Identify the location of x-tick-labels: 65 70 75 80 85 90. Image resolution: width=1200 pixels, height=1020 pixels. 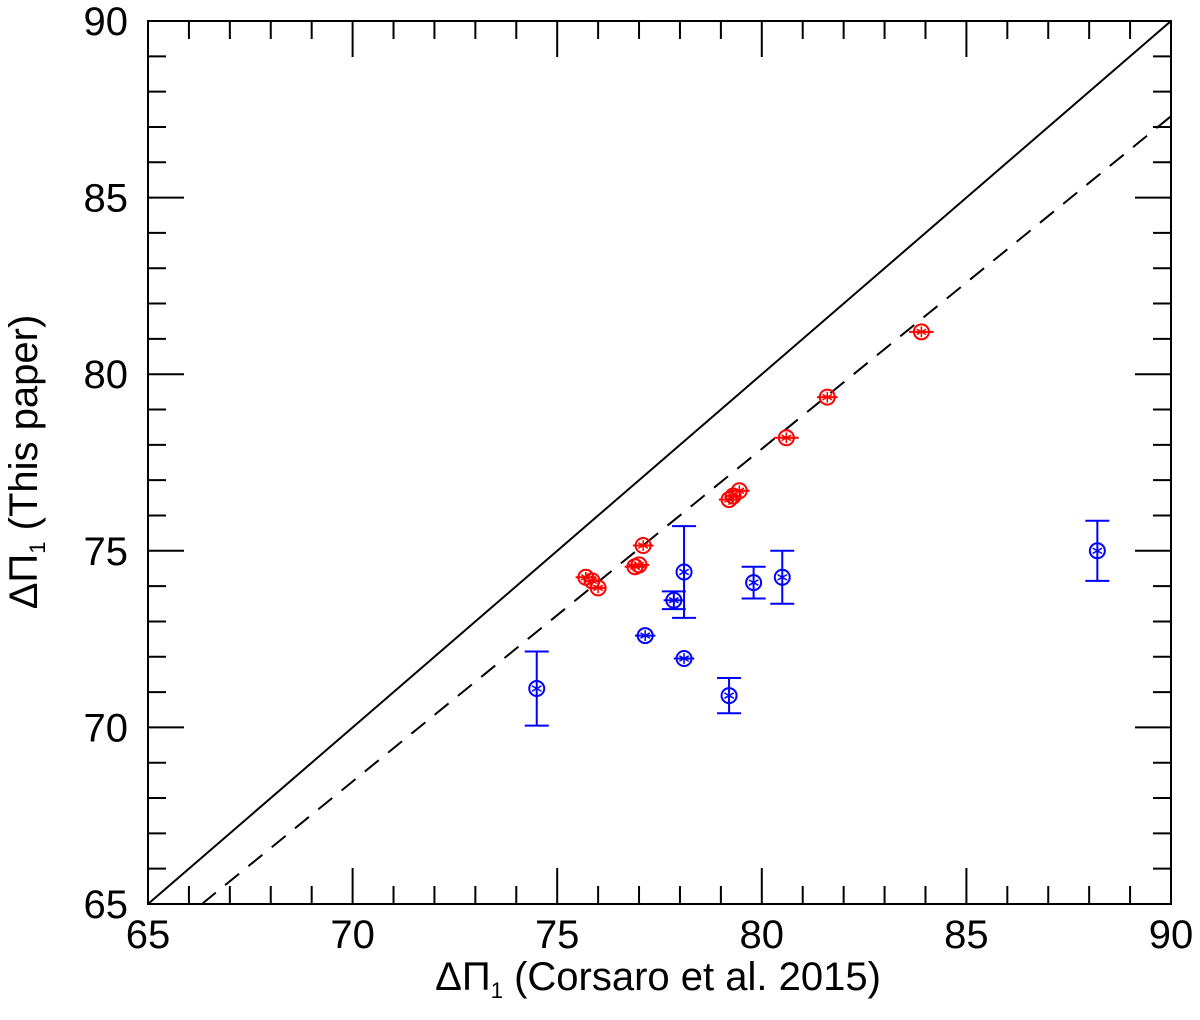
(660, 935).